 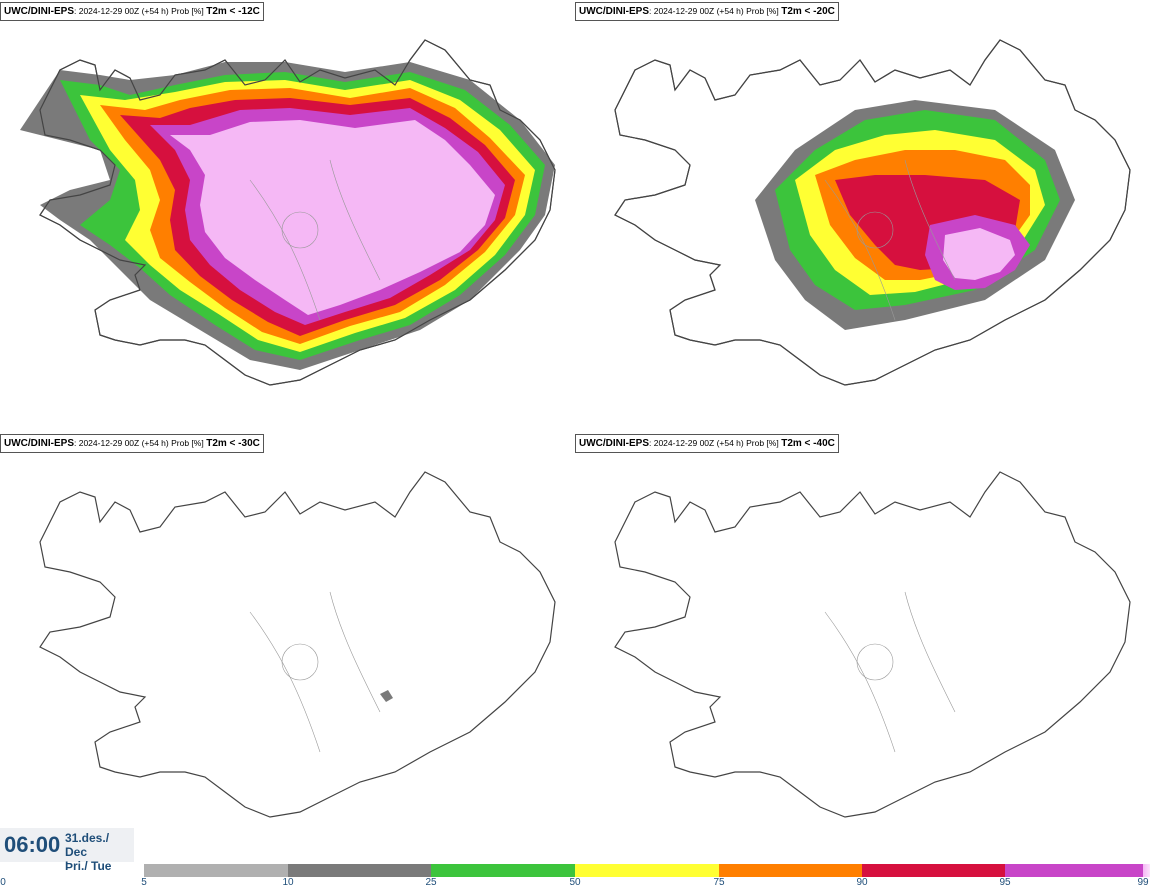 I want to click on legend-tick-label: 99, so click(x=1143, y=882).